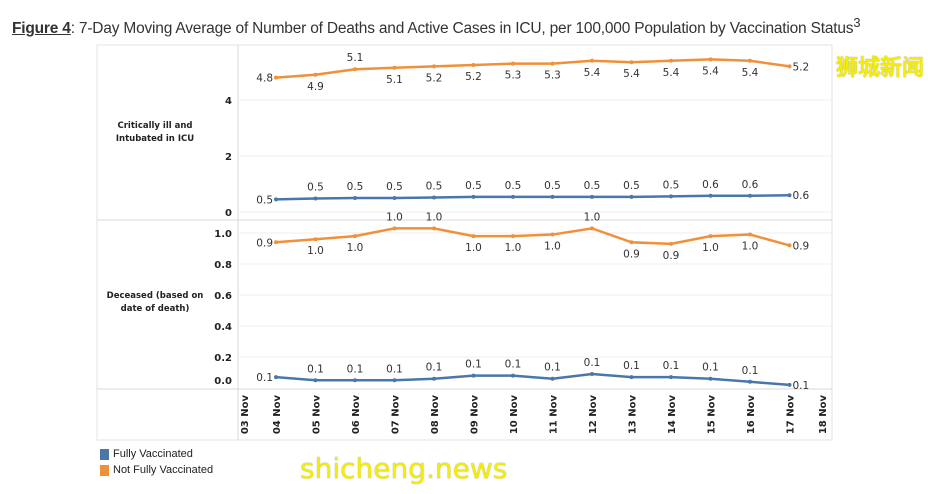  I want to click on y-tick-label: 0.6, so click(223, 296).